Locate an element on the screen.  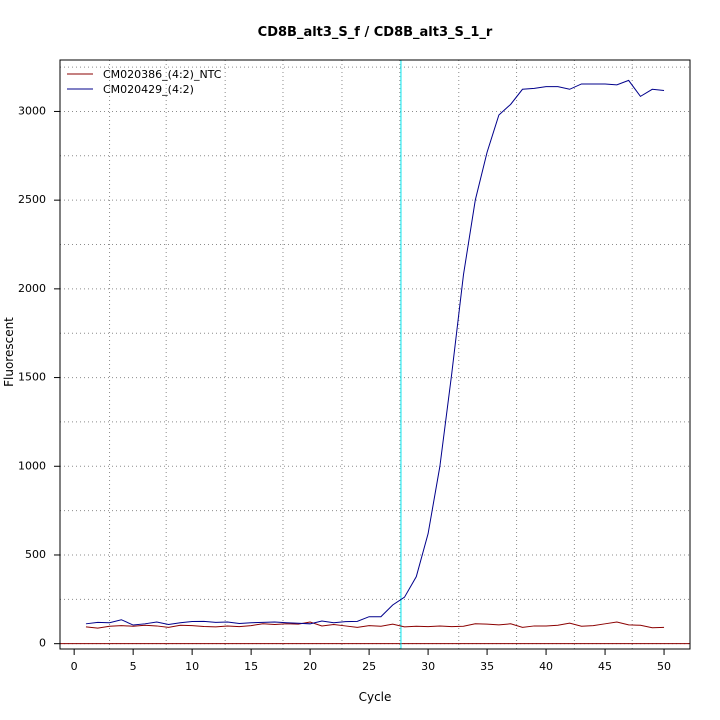
y-tick-label: 1500 is located at coordinates (32, 377).